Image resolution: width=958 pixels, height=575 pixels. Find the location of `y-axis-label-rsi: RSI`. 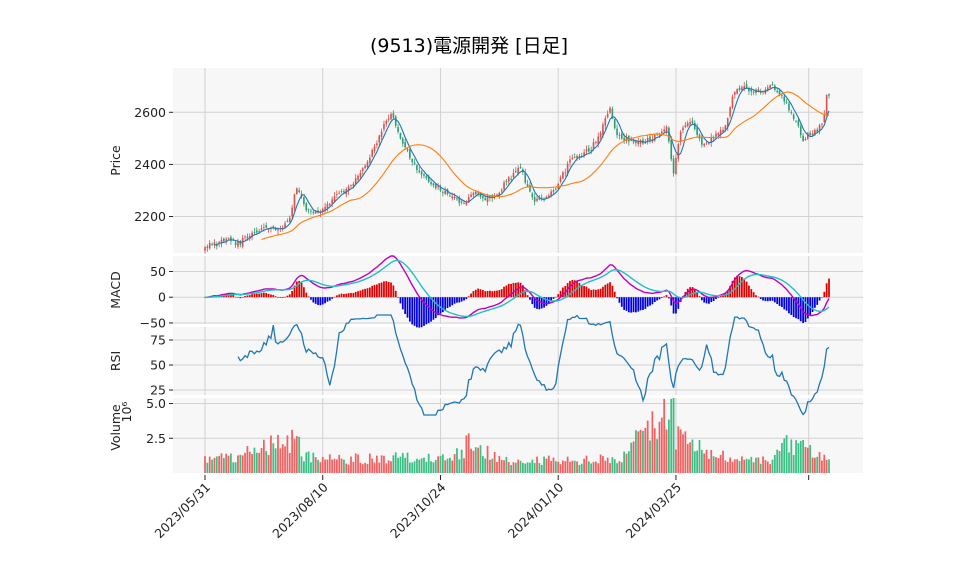

y-axis-label-rsi: RSI is located at coordinates (115, 361).